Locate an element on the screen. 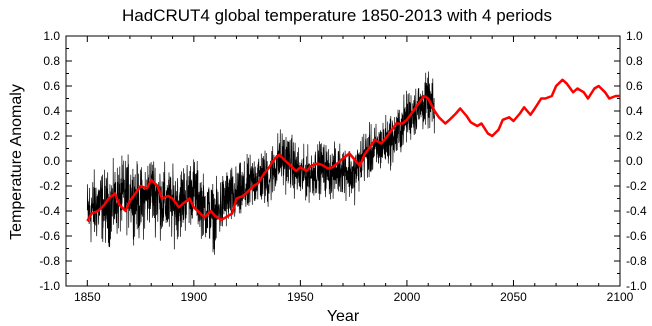  y-tick-label-right: 0.8 is located at coordinates (634, 61).